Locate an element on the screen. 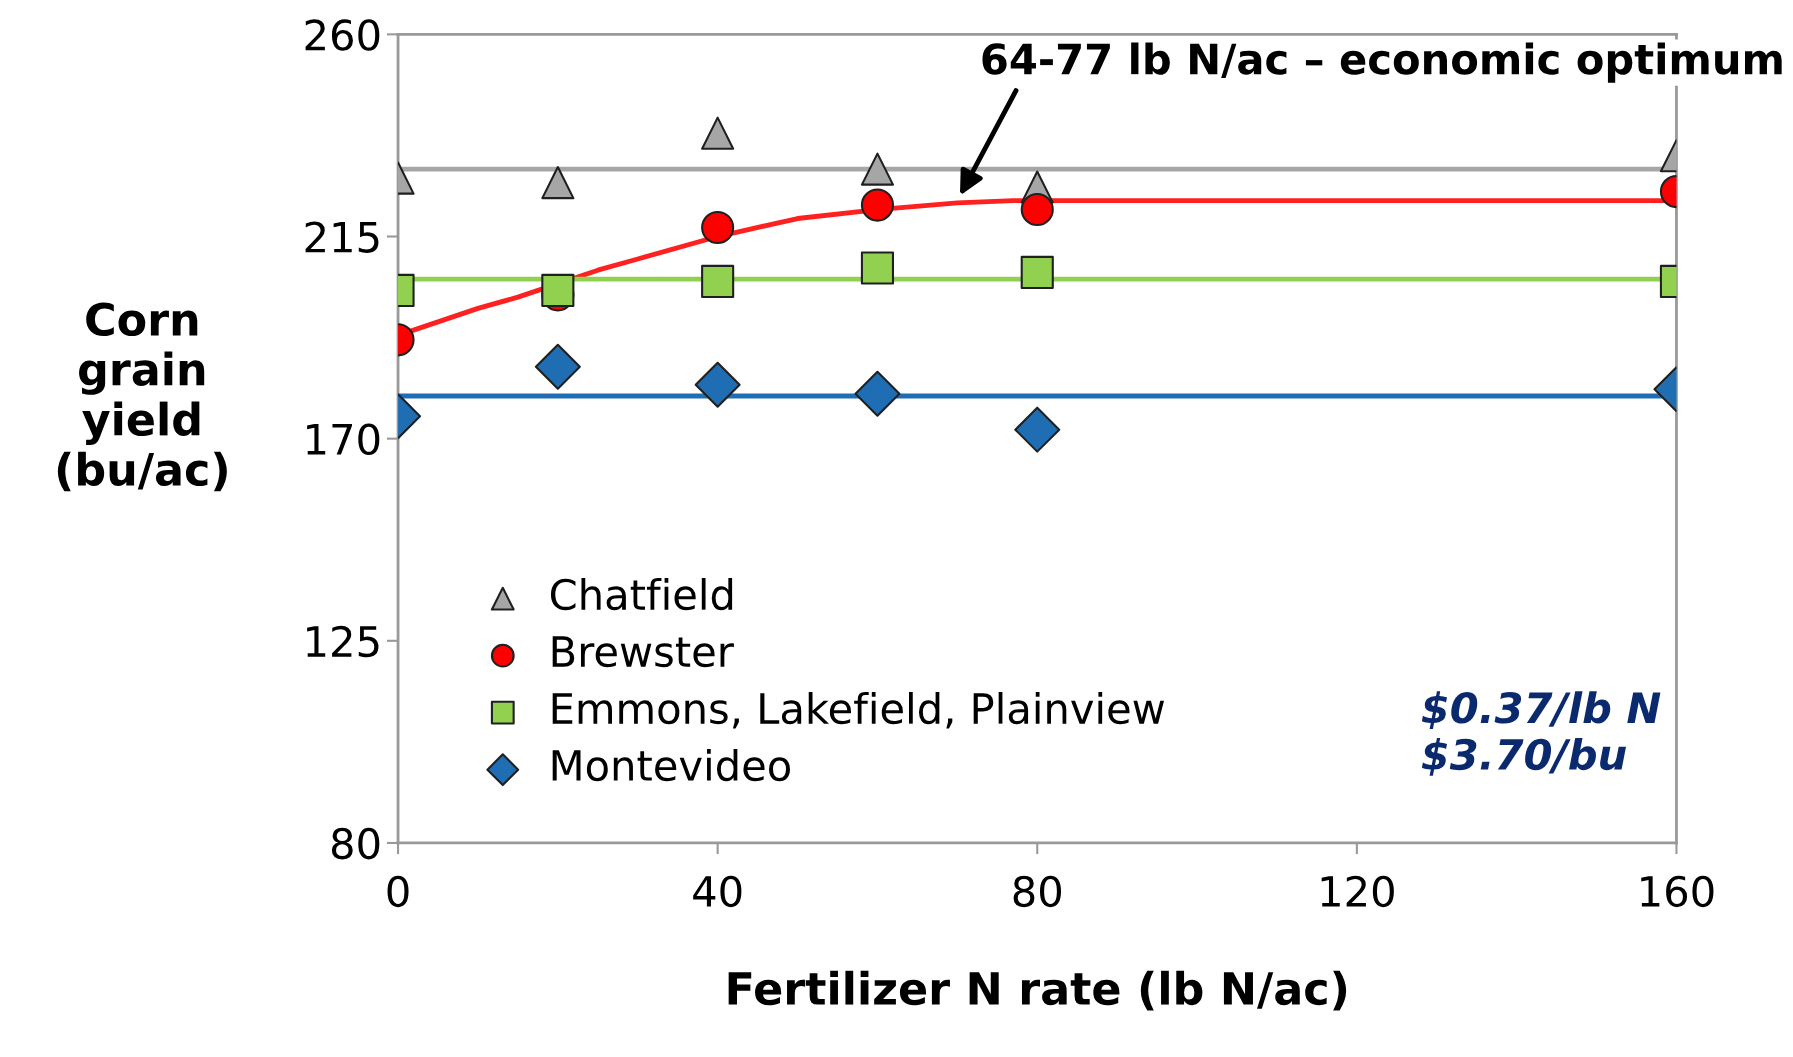 This screenshot has height=1057, width=1793. x-tick-label: 80 is located at coordinates (1037, 891).